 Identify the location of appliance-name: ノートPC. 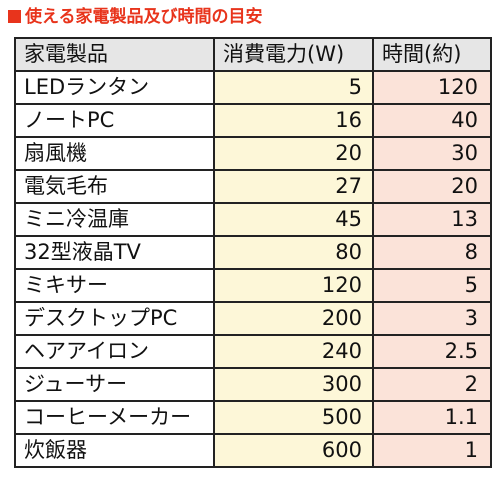
(114, 120).